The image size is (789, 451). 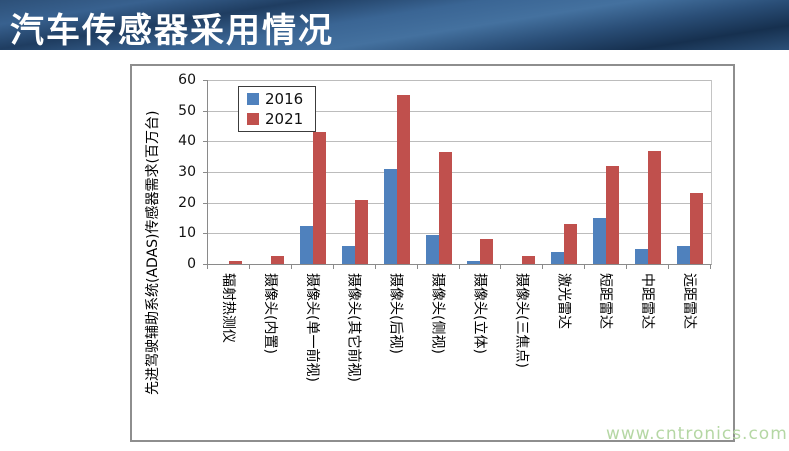 I want to click on watermark: www.cntronics.com, so click(x=697, y=434).